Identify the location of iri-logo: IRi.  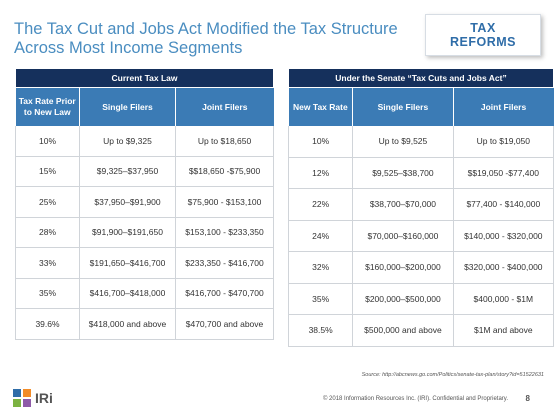
(32, 398).